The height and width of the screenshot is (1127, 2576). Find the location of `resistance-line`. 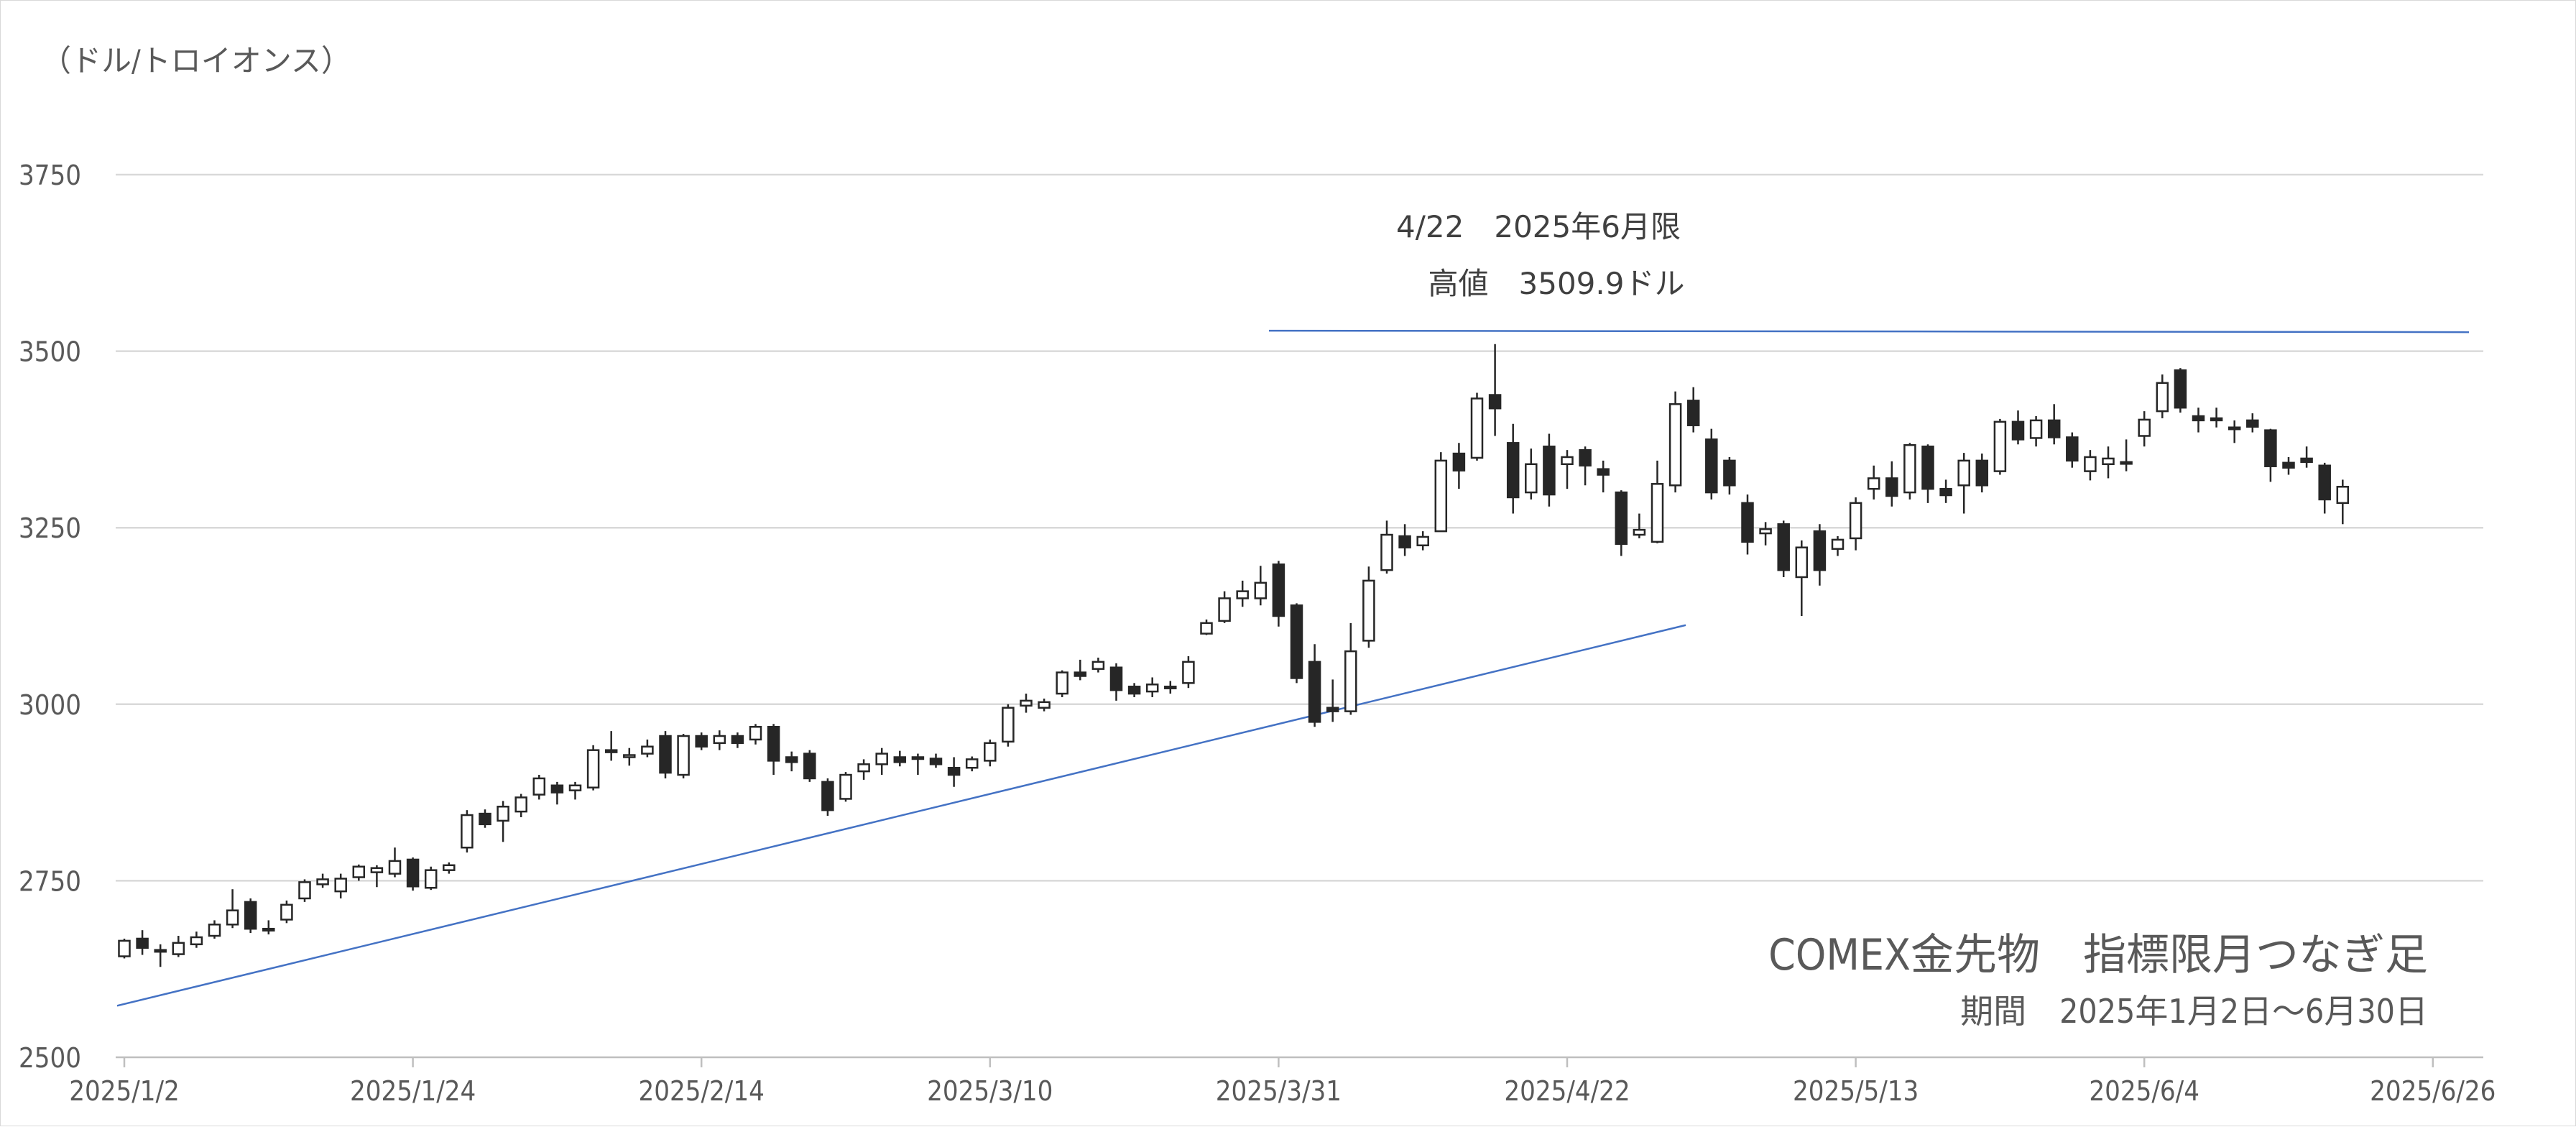

resistance-line is located at coordinates (1869, 331).